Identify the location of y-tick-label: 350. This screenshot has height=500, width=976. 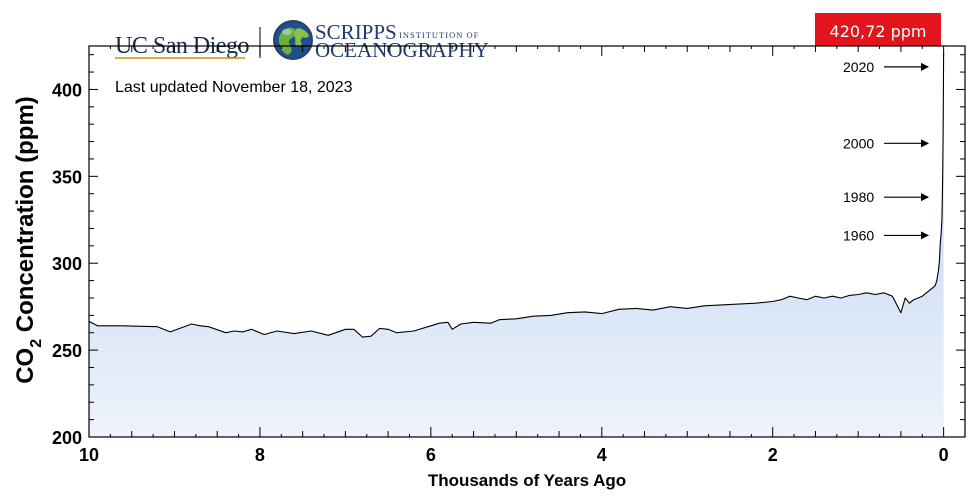
(67, 177).